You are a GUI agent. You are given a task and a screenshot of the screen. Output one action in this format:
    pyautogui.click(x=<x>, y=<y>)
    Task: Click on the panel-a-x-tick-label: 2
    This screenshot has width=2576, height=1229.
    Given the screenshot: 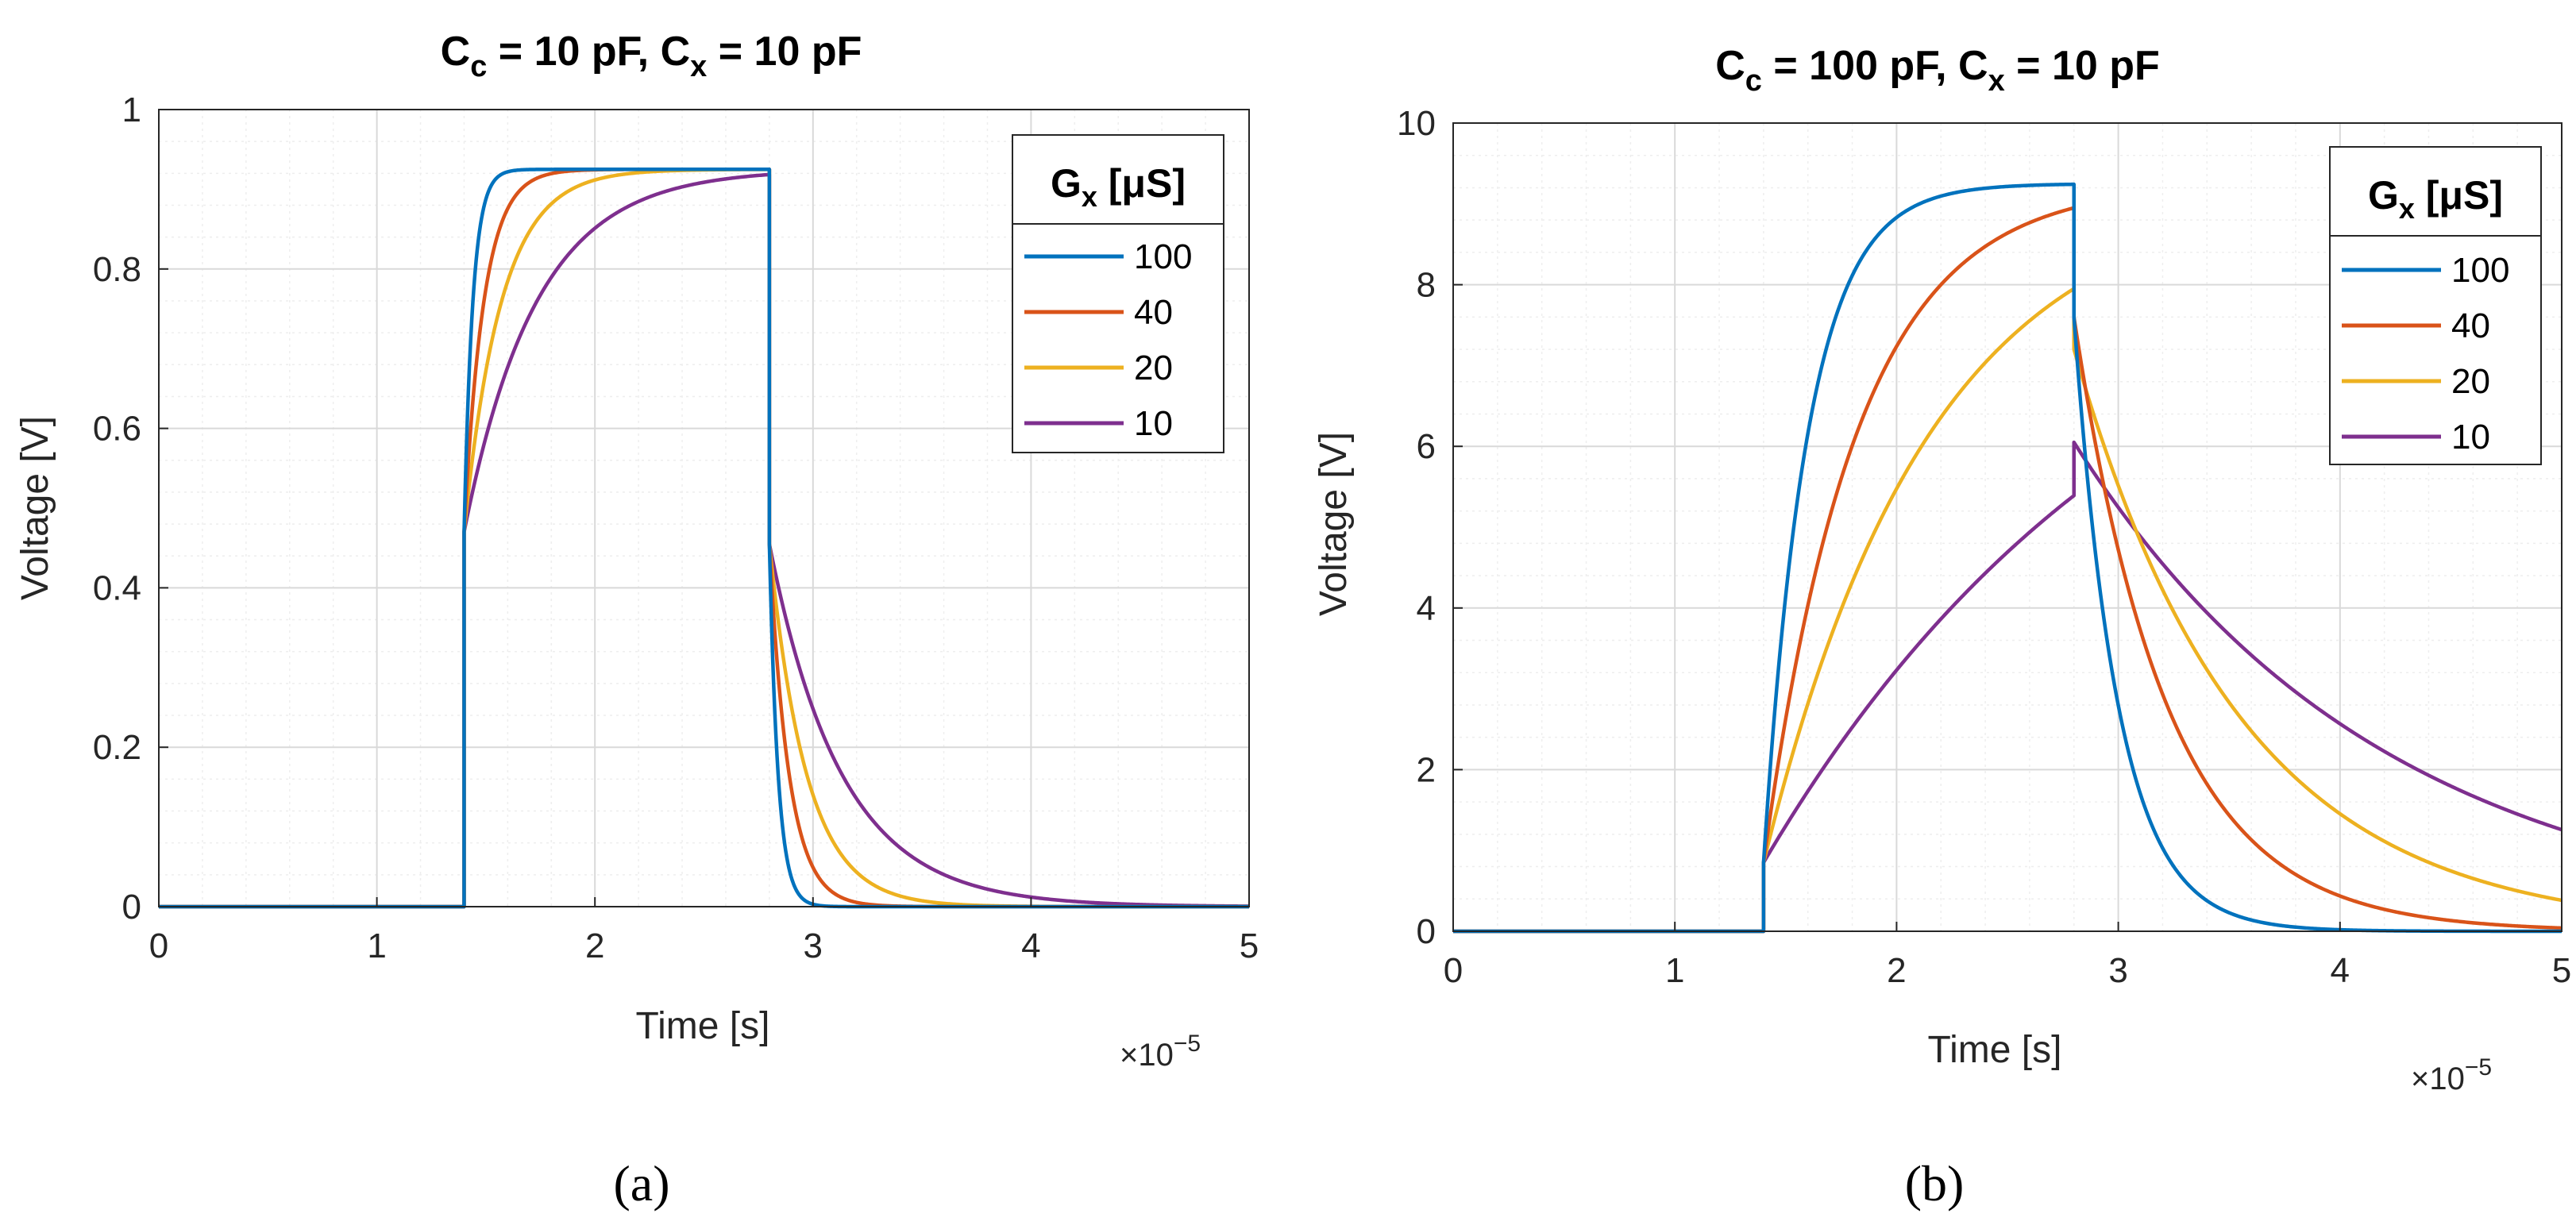 What is the action you would take?
    pyautogui.click(x=594, y=946)
    